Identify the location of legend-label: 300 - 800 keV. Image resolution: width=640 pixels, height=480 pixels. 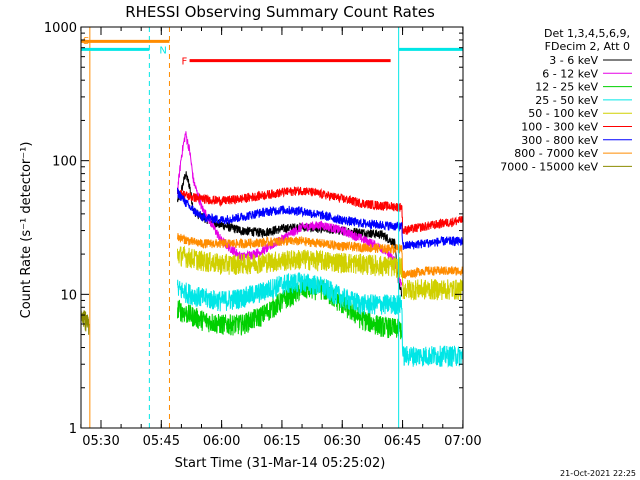
(559, 140).